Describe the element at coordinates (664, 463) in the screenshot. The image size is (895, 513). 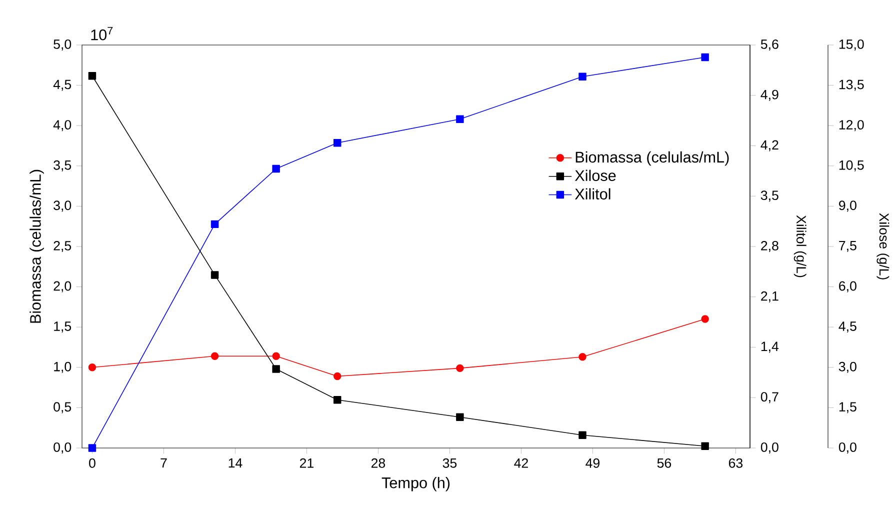
I see `x-tick-label: 56` at that location.